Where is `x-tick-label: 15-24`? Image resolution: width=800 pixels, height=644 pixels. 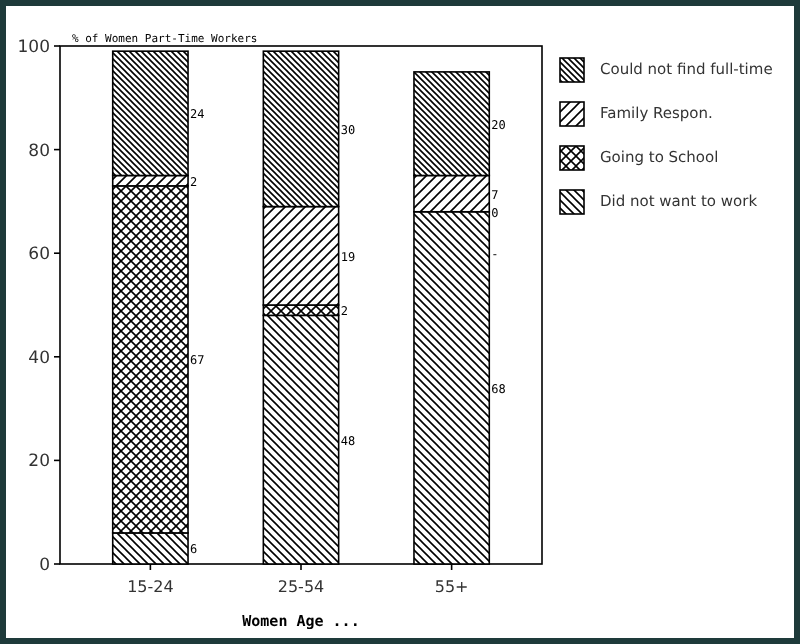
x-tick-label: 15-24 is located at coordinates (150, 587).